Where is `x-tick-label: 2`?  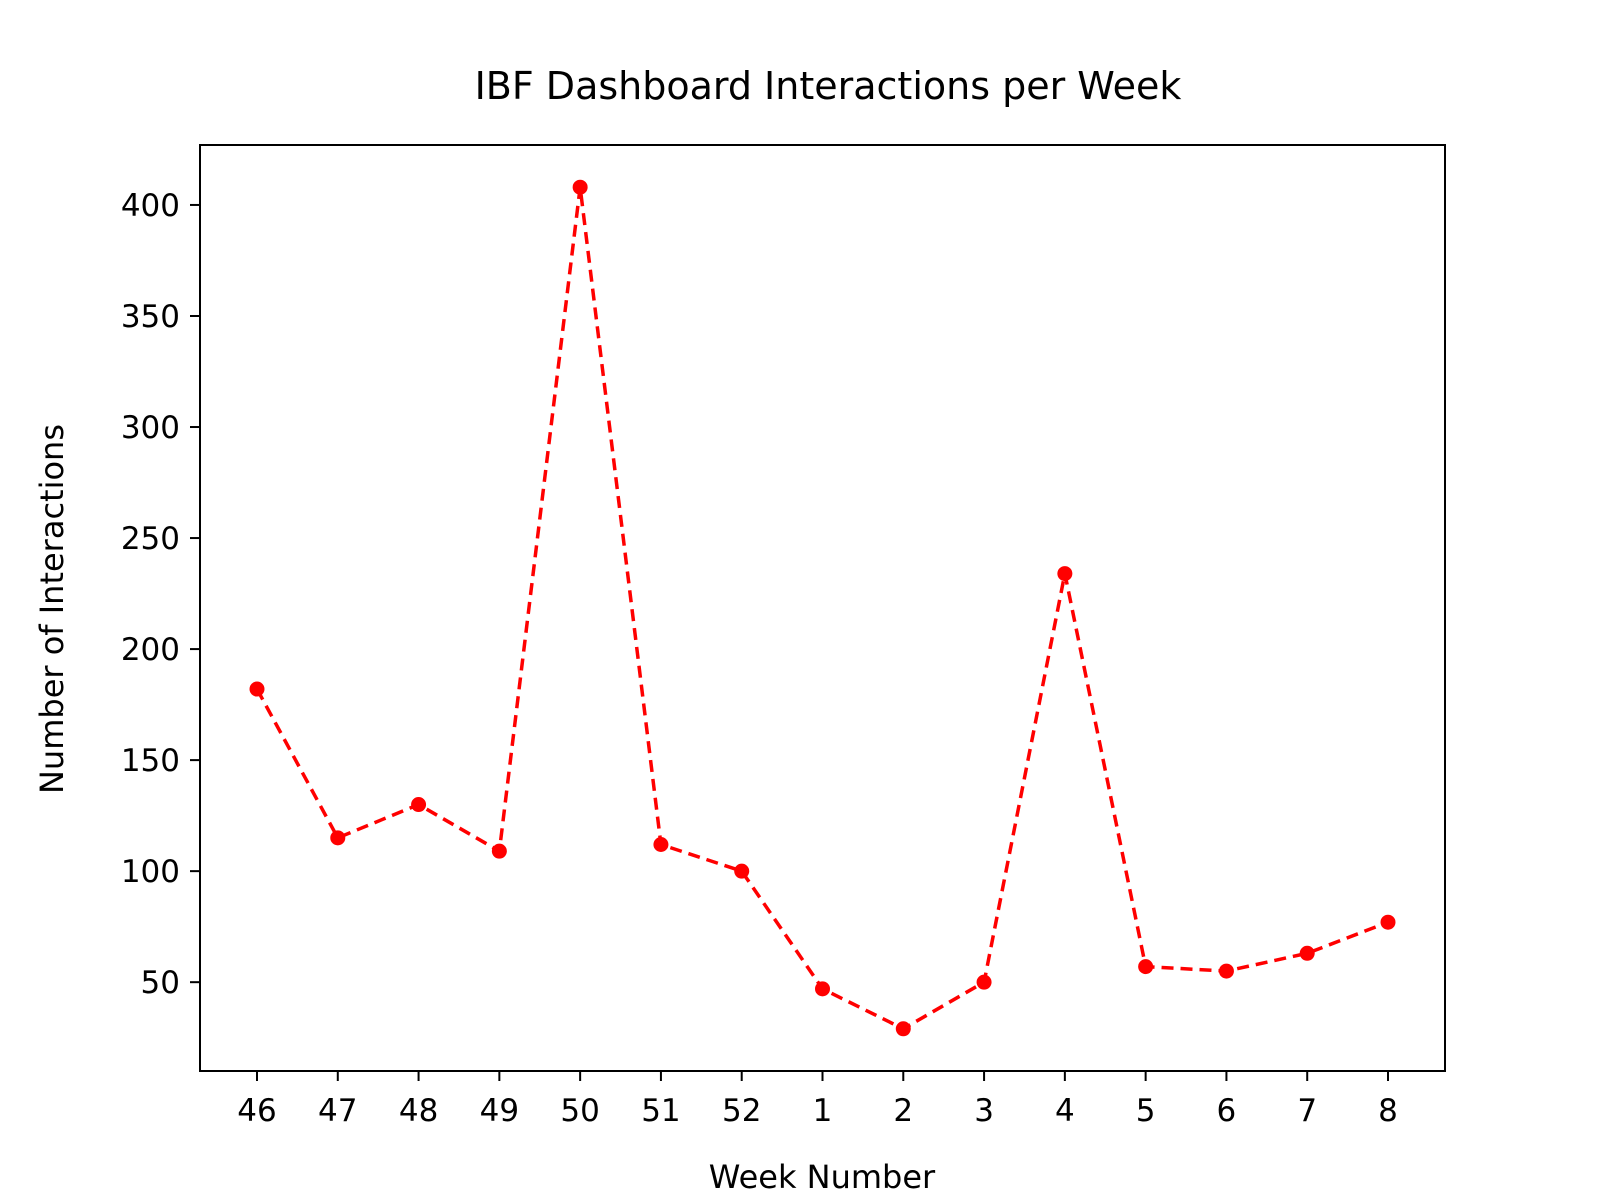 x-tick-label: 2 is located at coordinates (903, 1111).